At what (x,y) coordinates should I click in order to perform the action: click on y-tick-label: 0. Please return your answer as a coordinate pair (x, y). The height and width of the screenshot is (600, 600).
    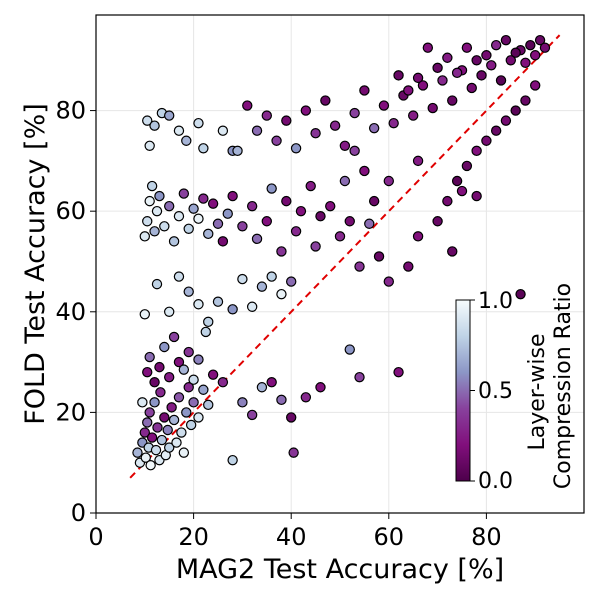
    Looking at the image, I should click on (78, 513).